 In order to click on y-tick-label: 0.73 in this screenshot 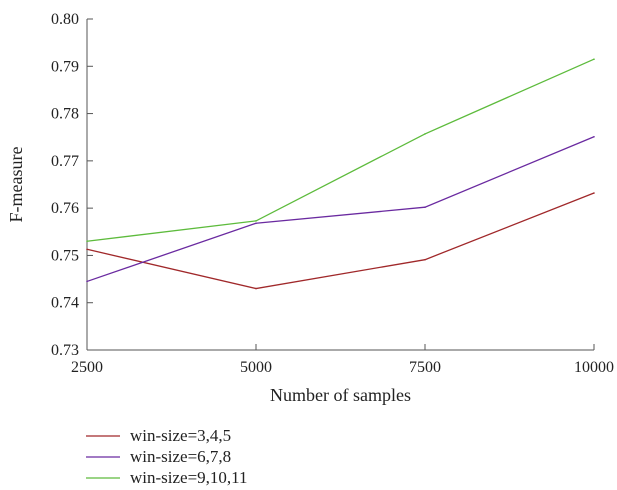, I will do `click(65, 350)`.